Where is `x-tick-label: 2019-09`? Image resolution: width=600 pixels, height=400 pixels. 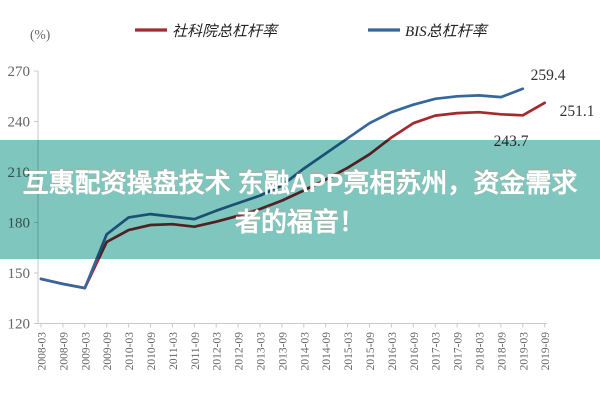 x-tick-label: 2019-09 is located at coordinates (546, 351).